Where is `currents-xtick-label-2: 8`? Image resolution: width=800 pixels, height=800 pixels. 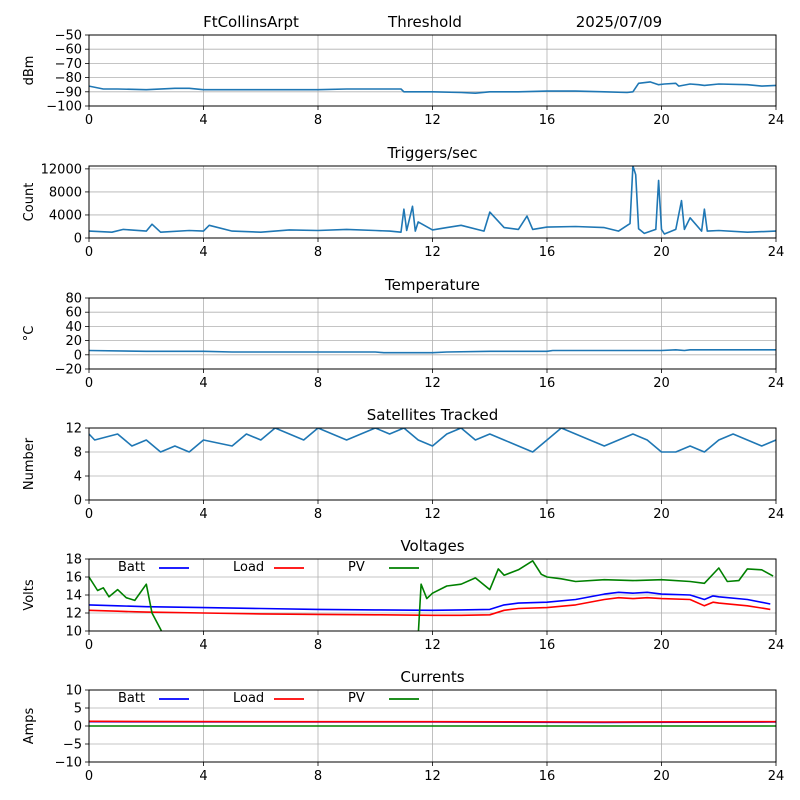 currents-xtick-label-2: 8 is located at coordinates (318, 776).